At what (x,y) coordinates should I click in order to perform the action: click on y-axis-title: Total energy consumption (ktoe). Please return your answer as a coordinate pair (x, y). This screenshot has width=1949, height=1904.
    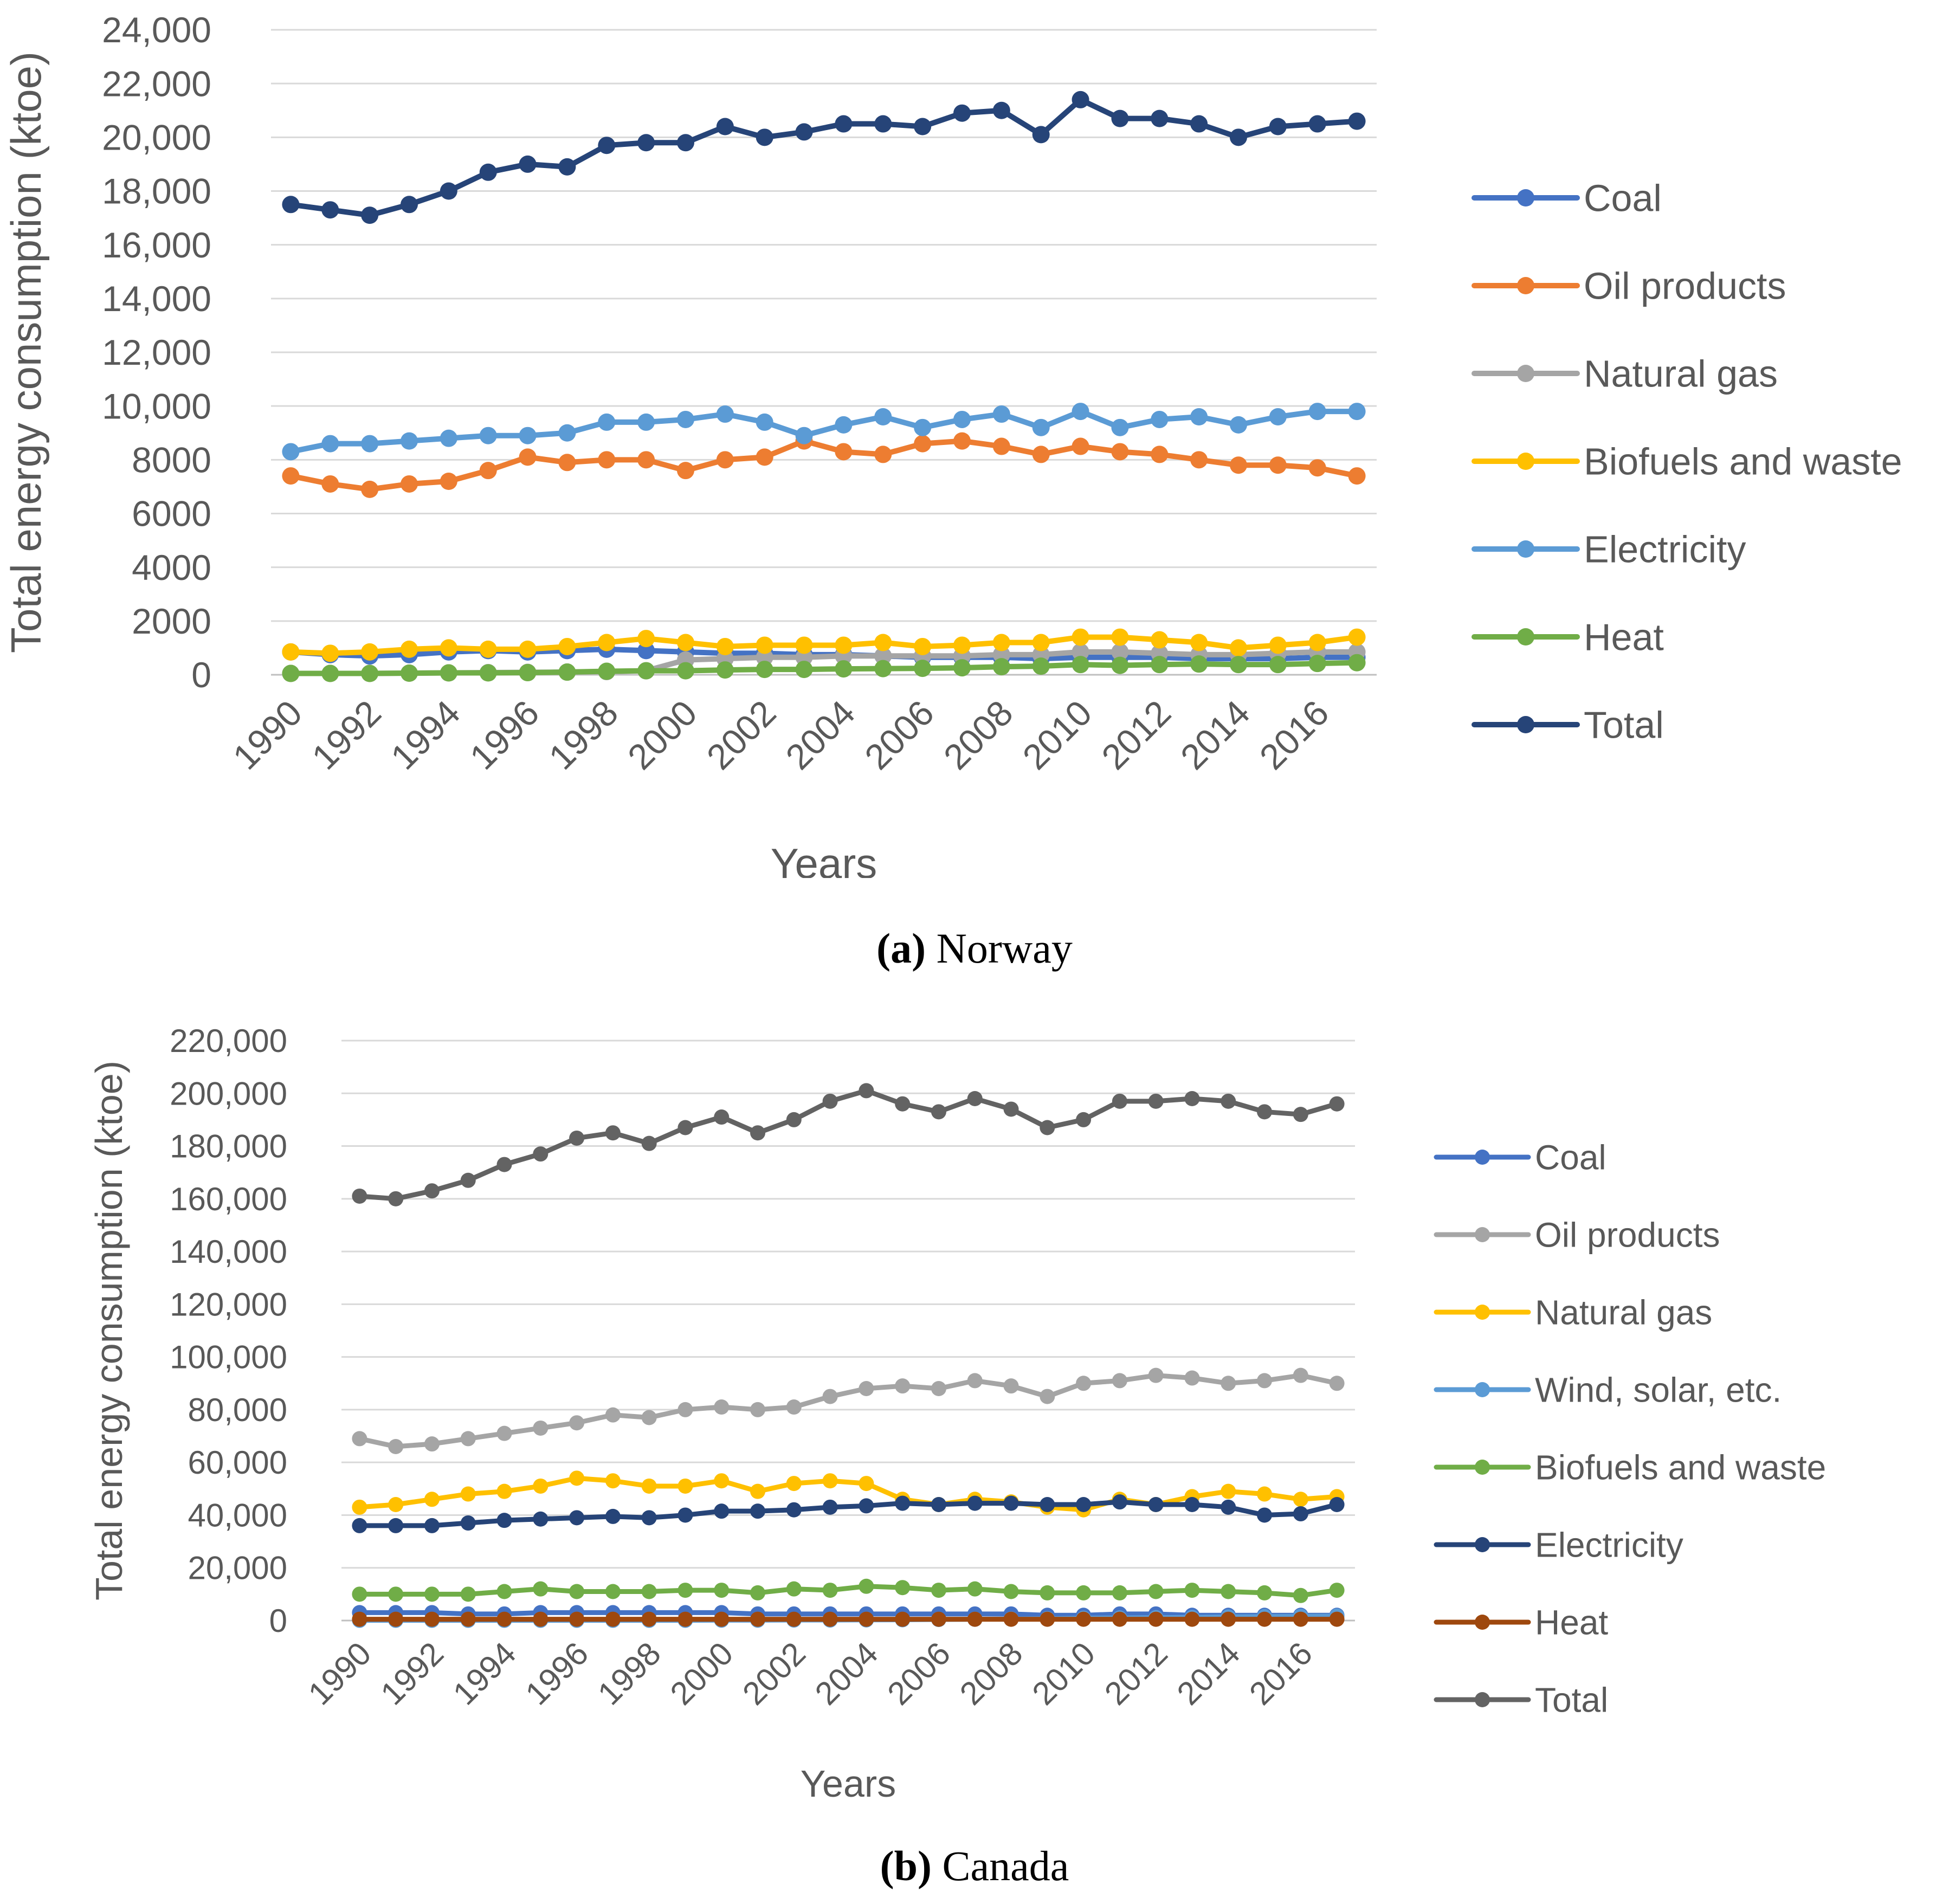
    Looking at the image, I should click on (109, 1330).